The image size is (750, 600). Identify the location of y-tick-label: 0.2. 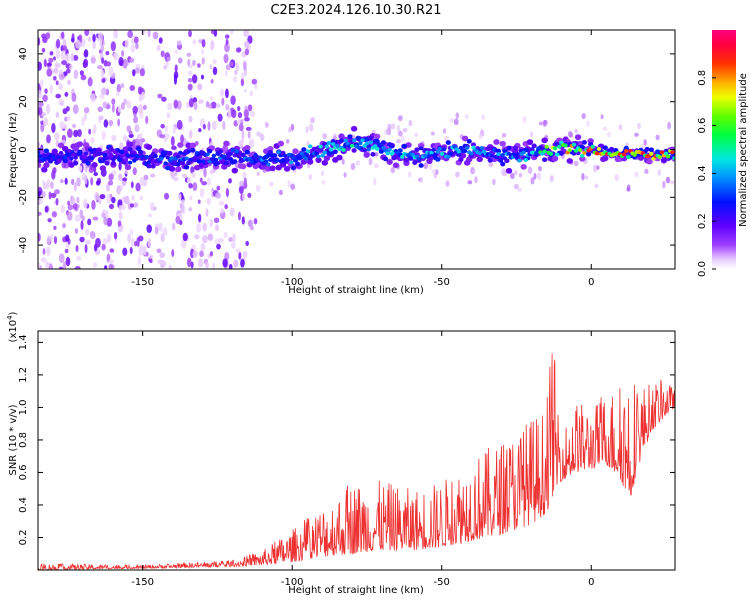
(23, 538).